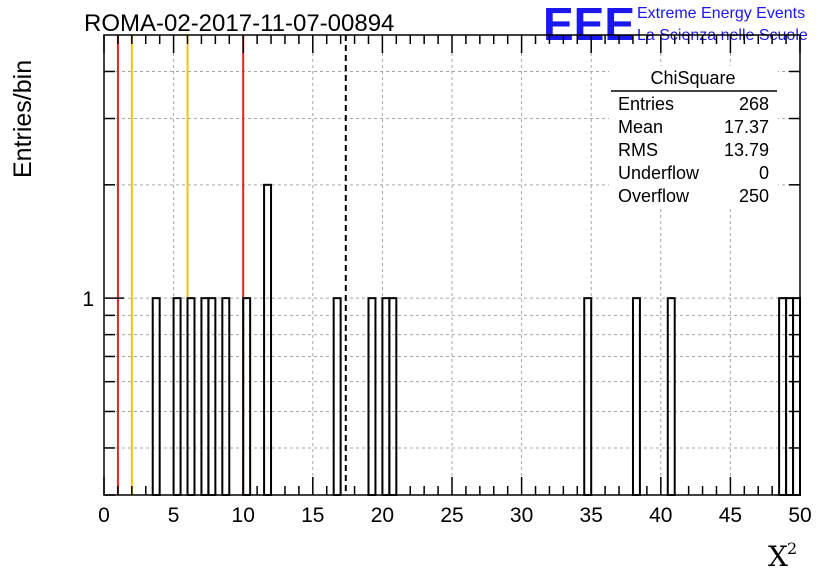  What do you see at coordinates (792, 548) in the screenshot?
I see `x-axis-label-superscript: 2` at bounding box center [792, 548].